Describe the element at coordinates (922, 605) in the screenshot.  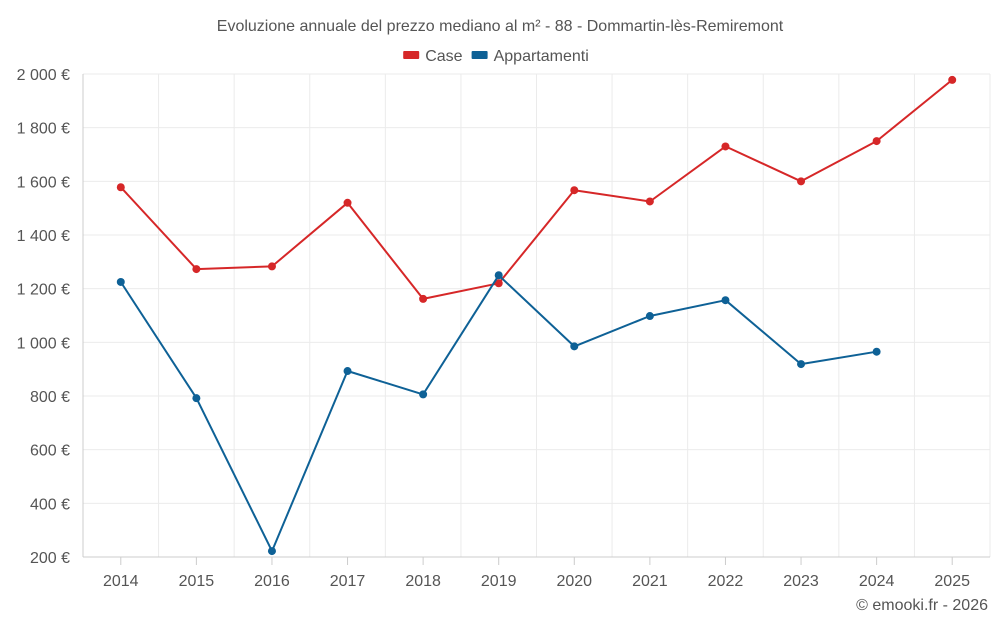
I see `credit-text: © emooki.fr - 2026` at that location.